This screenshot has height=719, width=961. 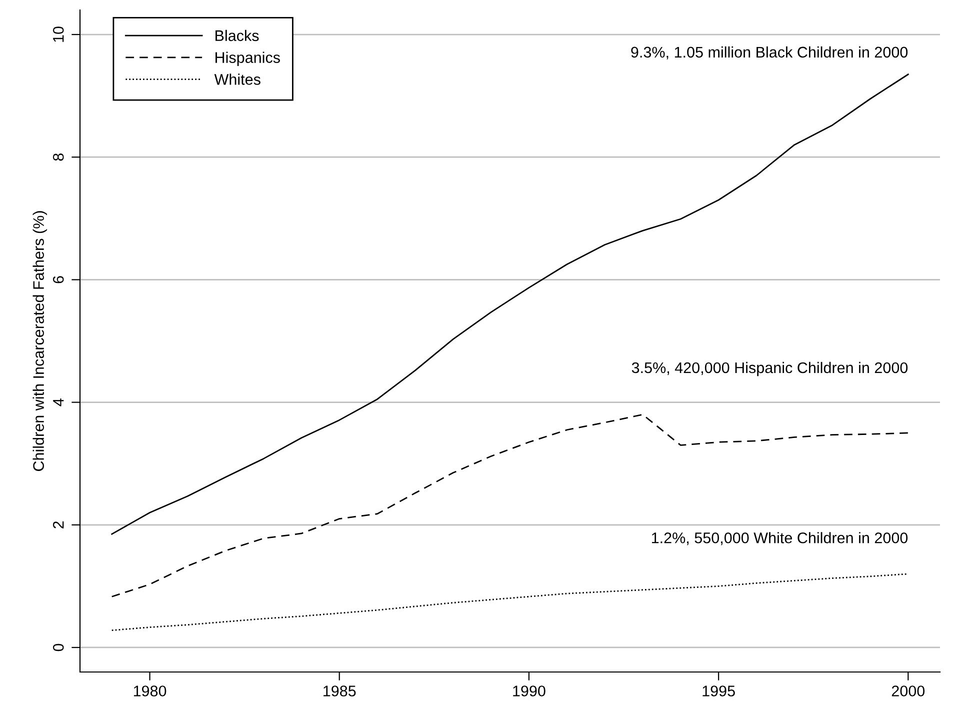 I want to click on annotation: 1.2%, 550,000 White Children in 2000, so click(x=780, y=539).